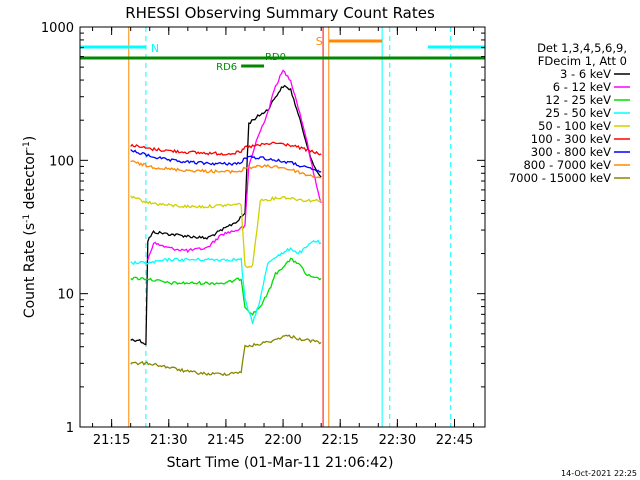 This screenshot has width=640, height=480. I want to click on x-tick-label: 22:45, so click(454, 440).